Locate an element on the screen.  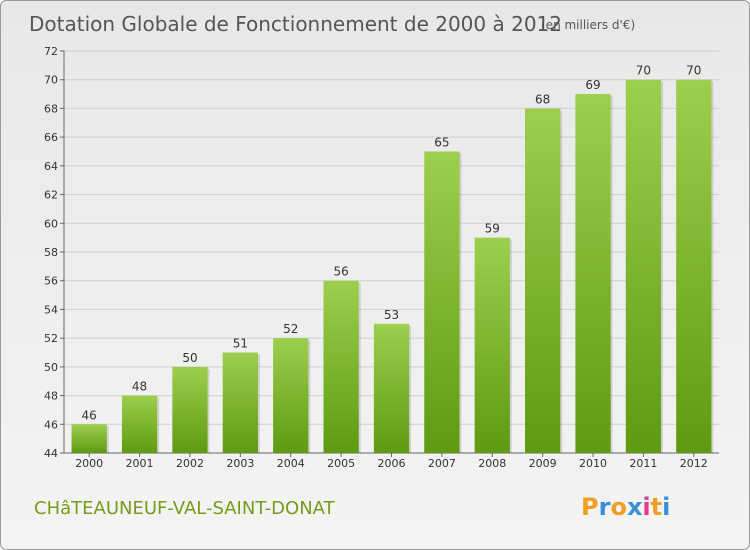
value-label: 51 is located at coordinates (240, 344).